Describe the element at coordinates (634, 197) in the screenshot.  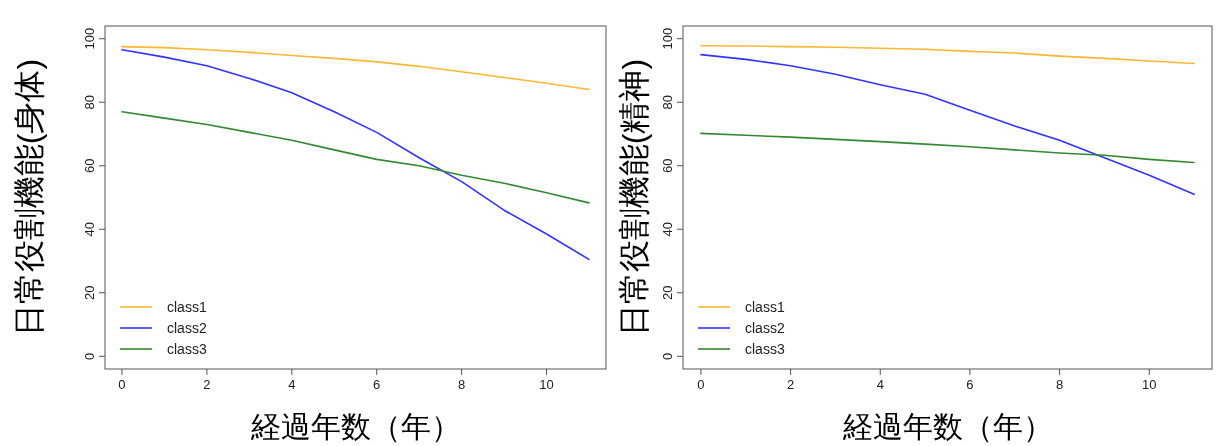
I see `y-axis-title: 日常役割機能(精神)` at that location.